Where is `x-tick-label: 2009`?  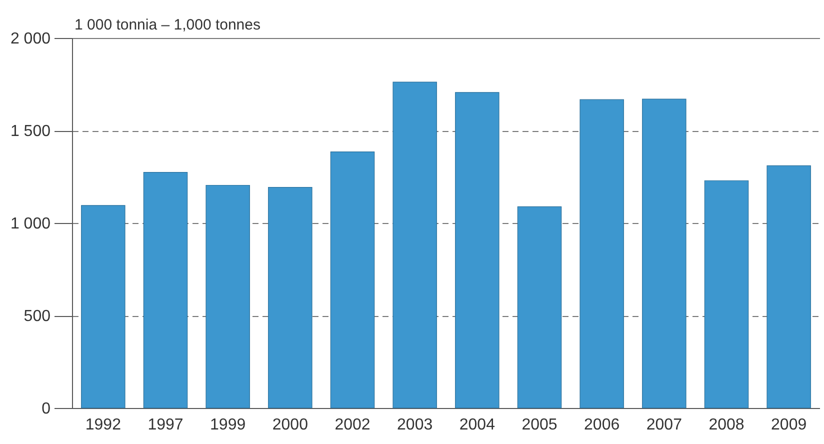
x-tick-label: 2009 is located at coordinates (789, 425).